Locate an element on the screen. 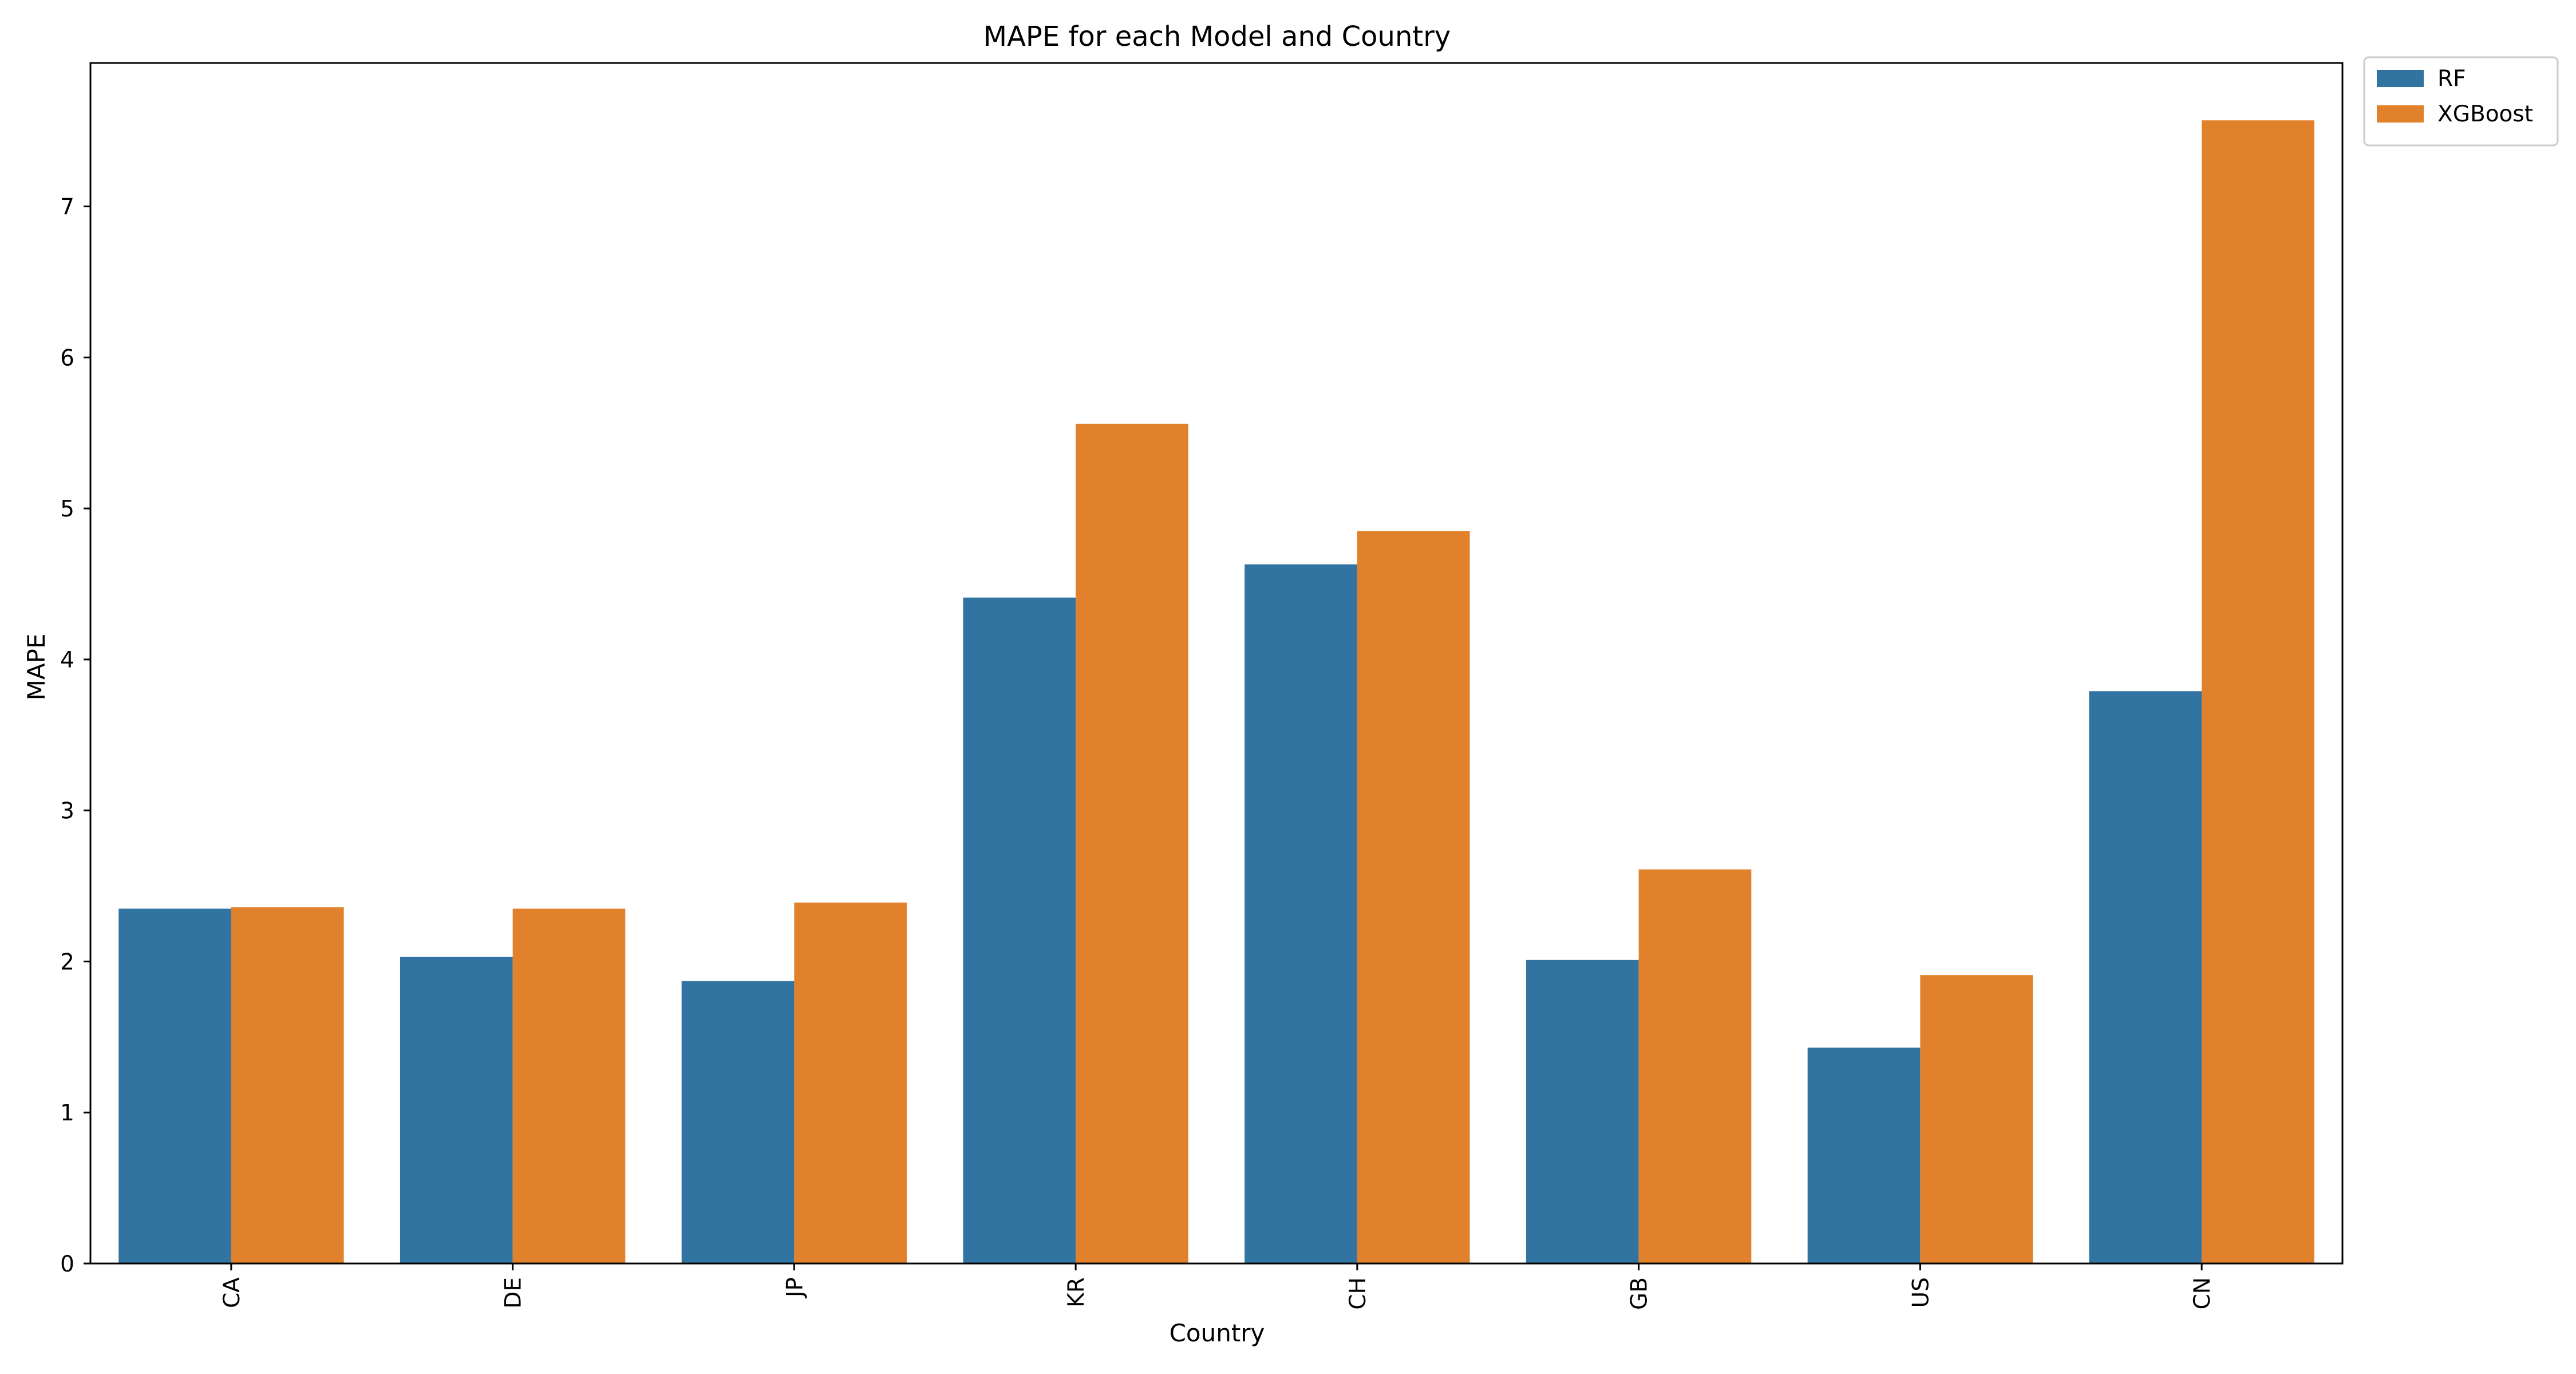 The width and height of the screenshot is (2576, 1374). y-tick-label: 2 is located at coordinates (67, 962).